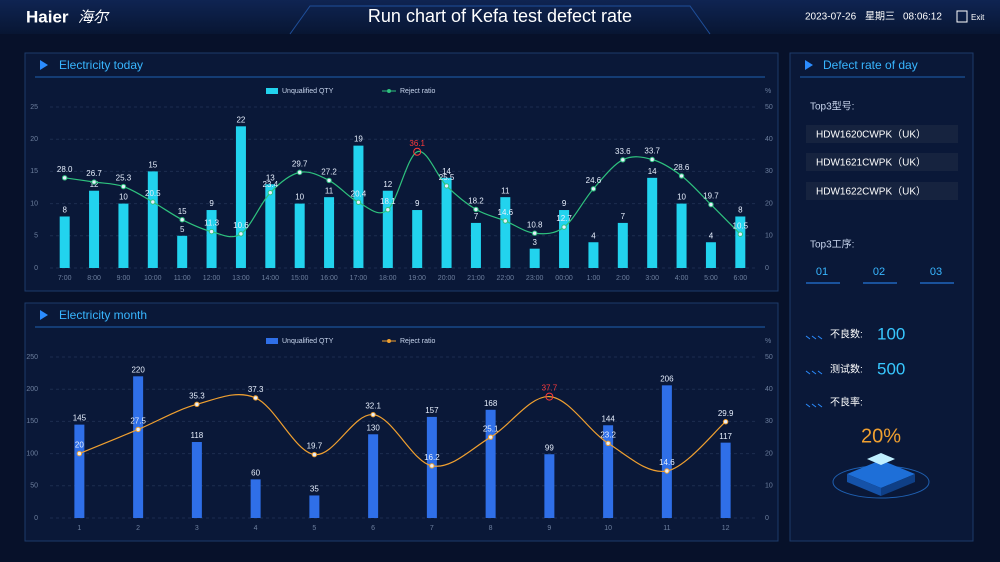  What do you see at coordinates (891, 368) in the screenshot?
I see `tested: 500` at bounding box center [891, 368].